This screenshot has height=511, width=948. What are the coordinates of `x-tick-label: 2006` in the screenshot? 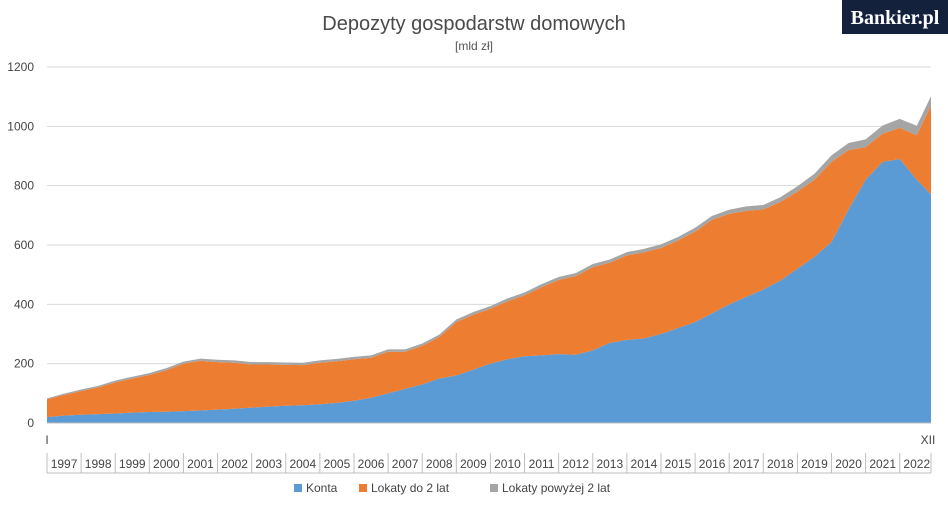 It's located at (371, 464).